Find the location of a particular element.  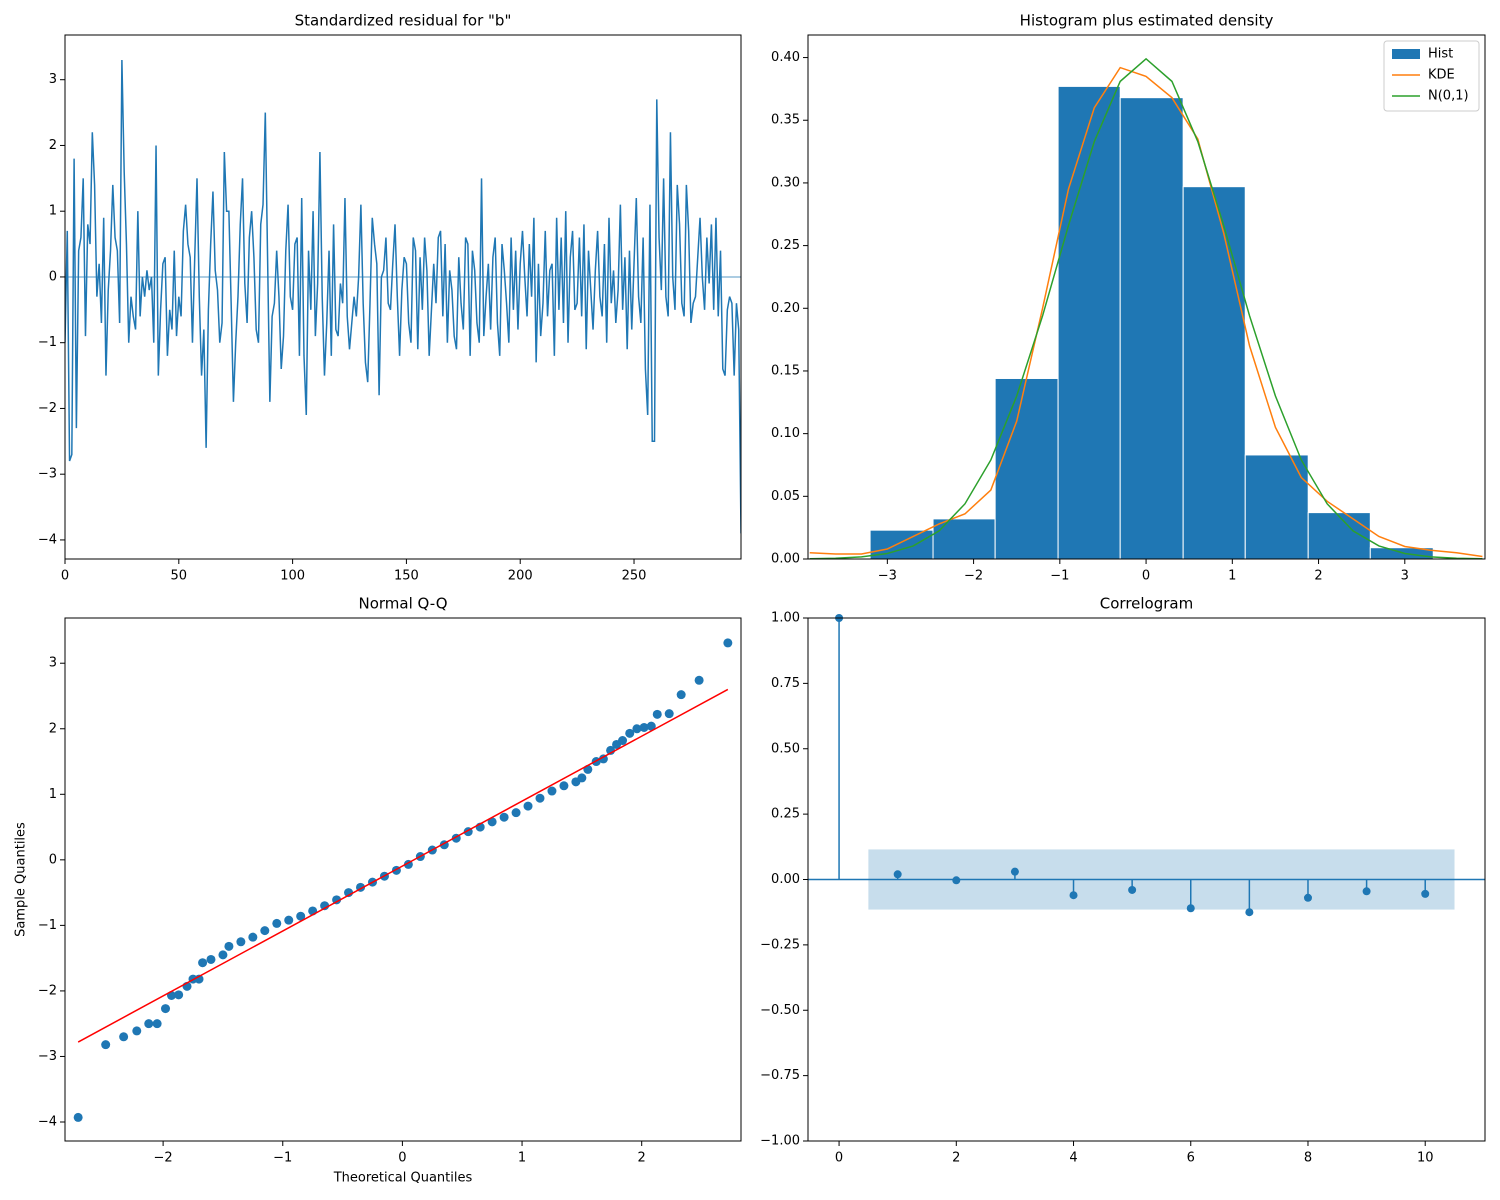

y-tick-label: 0.10 is located at coordinates (785, 433).